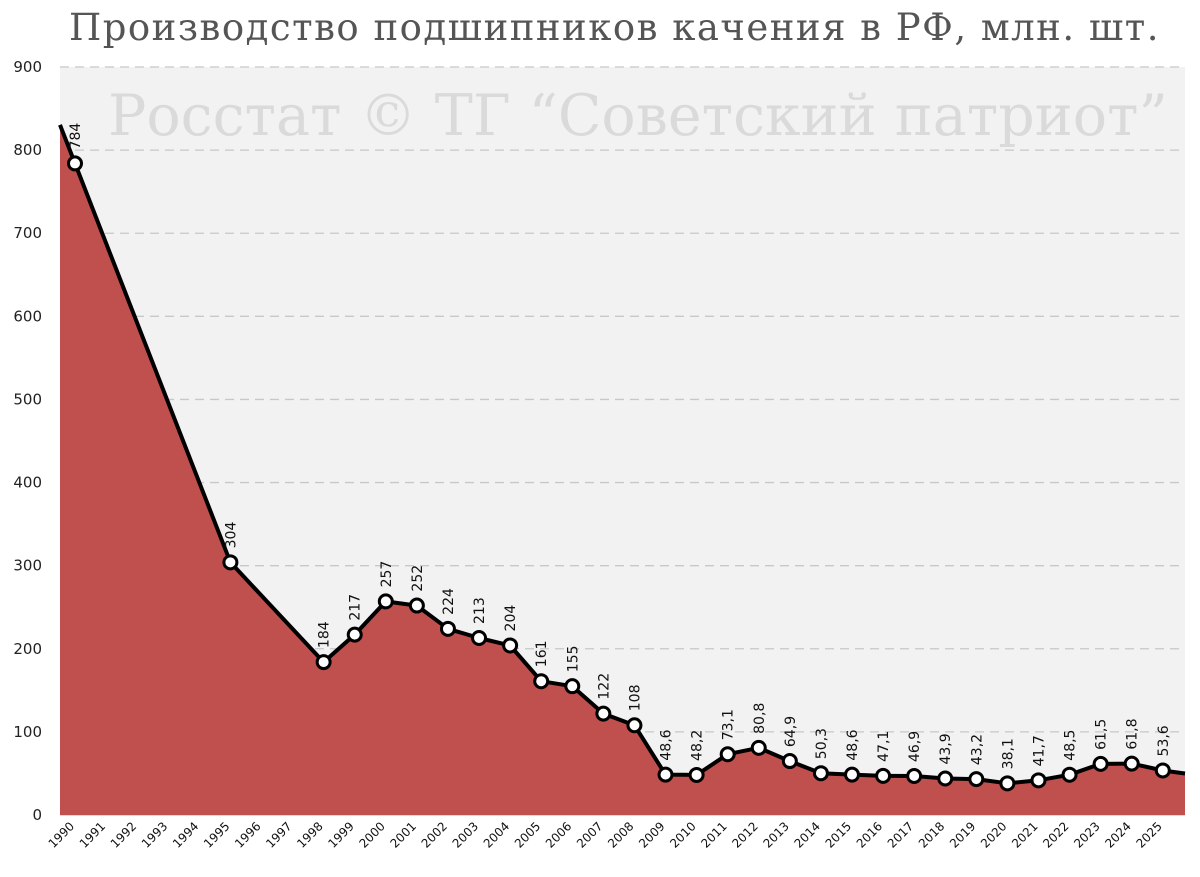 The image size is (1200, 877). Describe the element at coordinates (216, 834) in the screenshot. I see `x-tick-label: 1995` at that location.